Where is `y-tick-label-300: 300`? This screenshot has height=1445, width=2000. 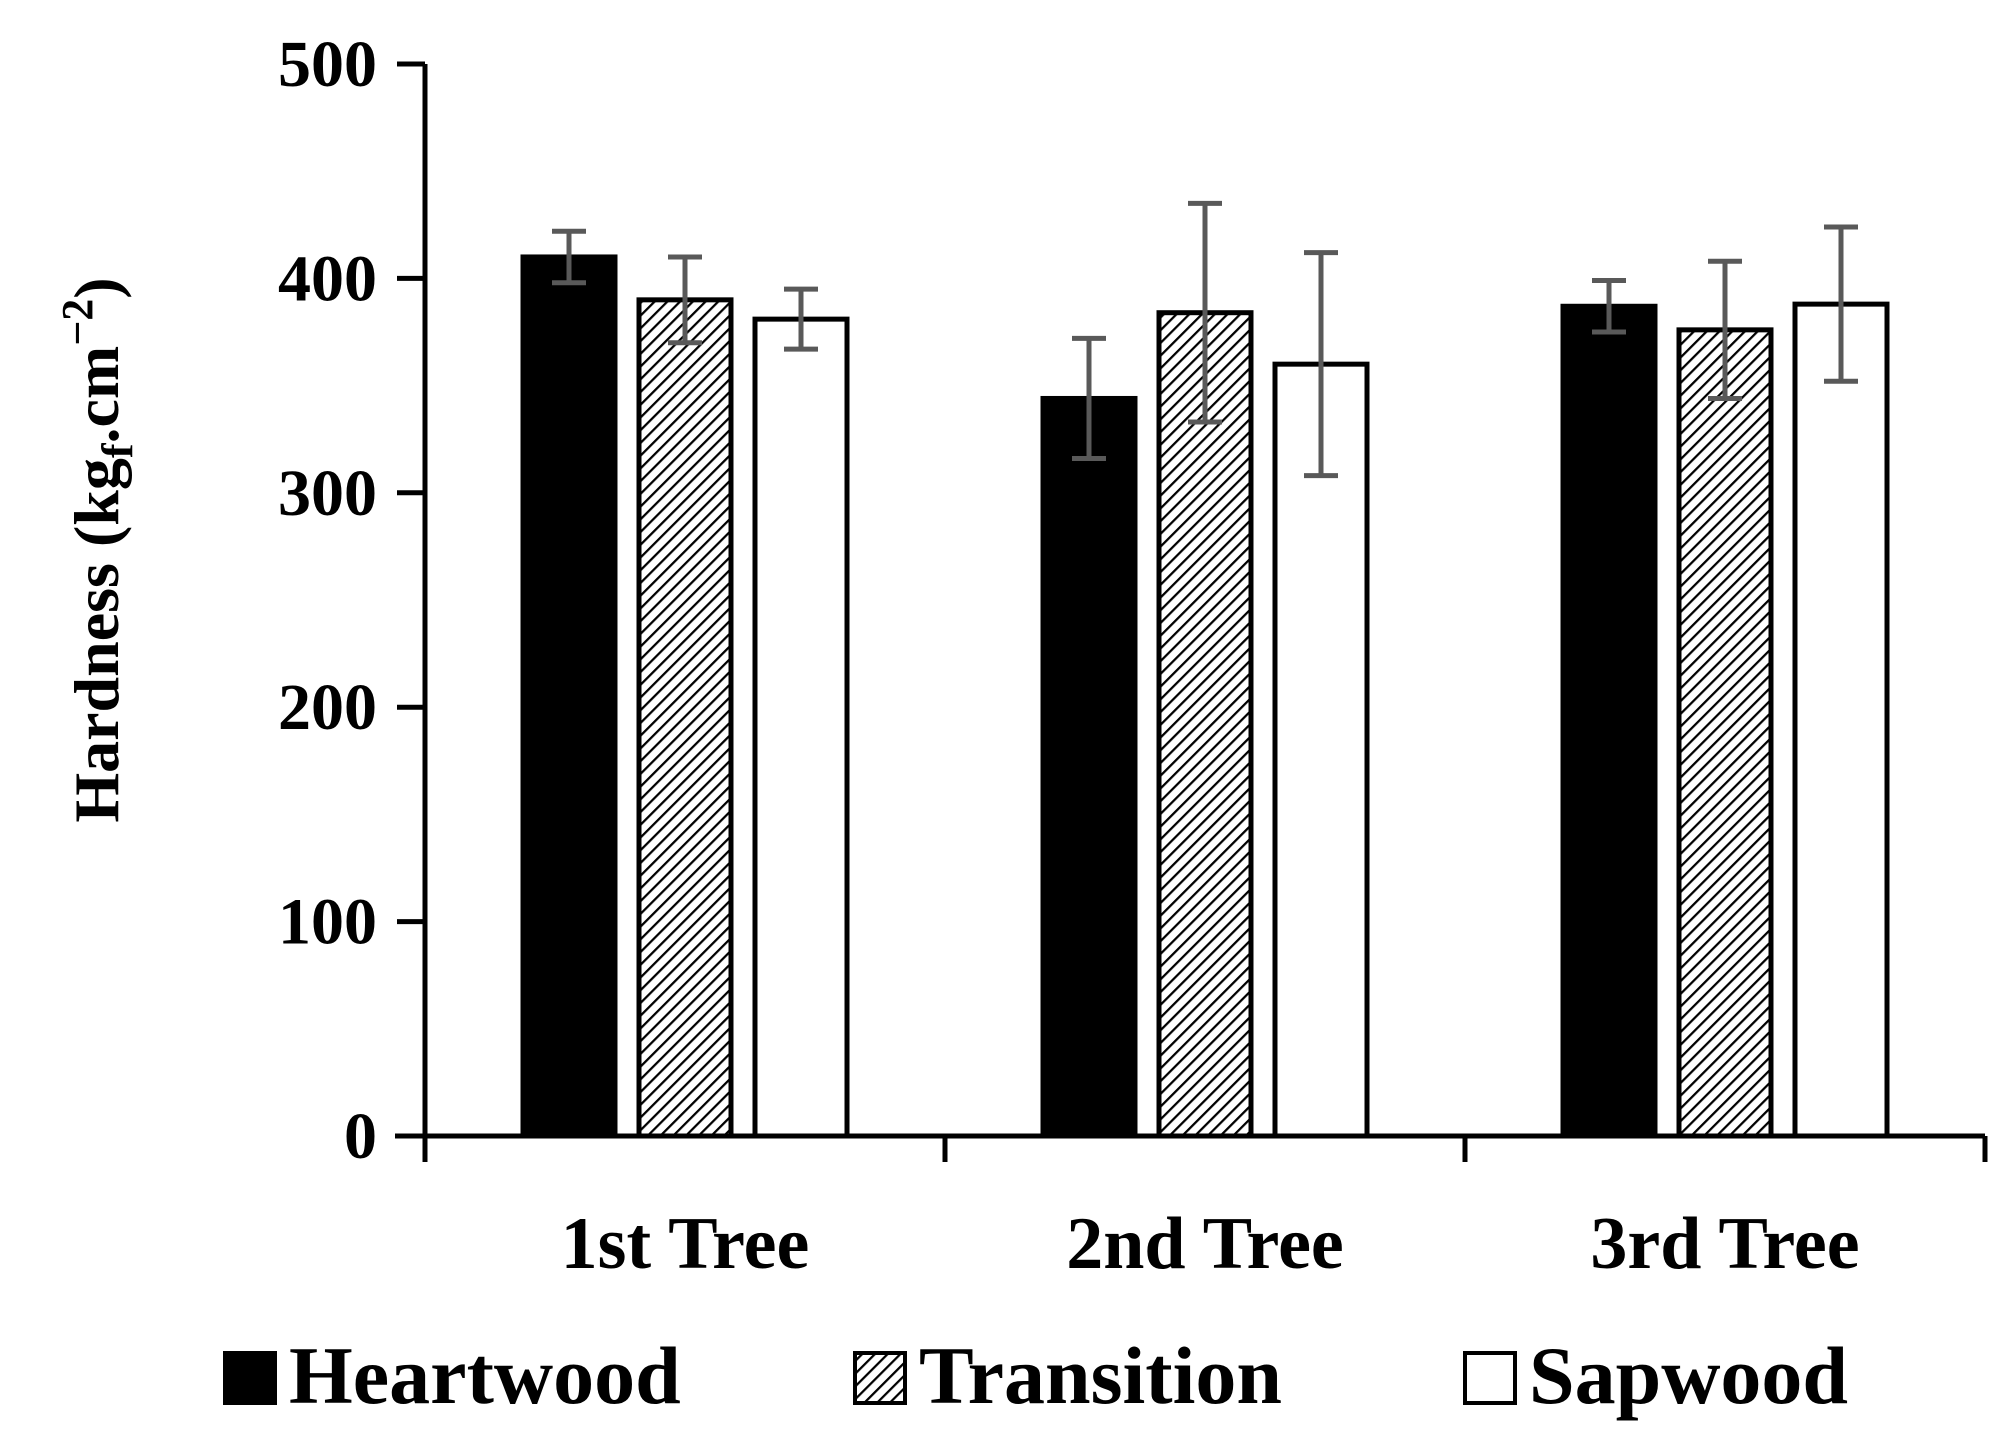 y-tick-label-300: 300 is located at coordinates (327, 493).